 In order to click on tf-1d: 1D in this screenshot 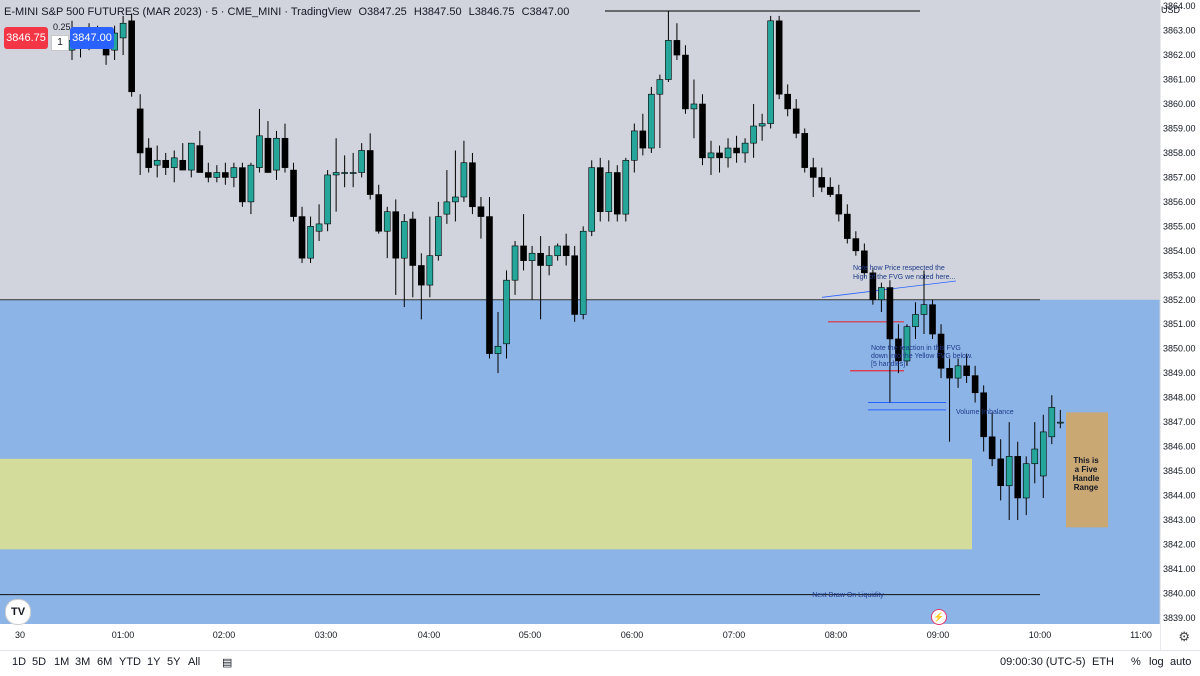, I will do `click(19, 662)`.